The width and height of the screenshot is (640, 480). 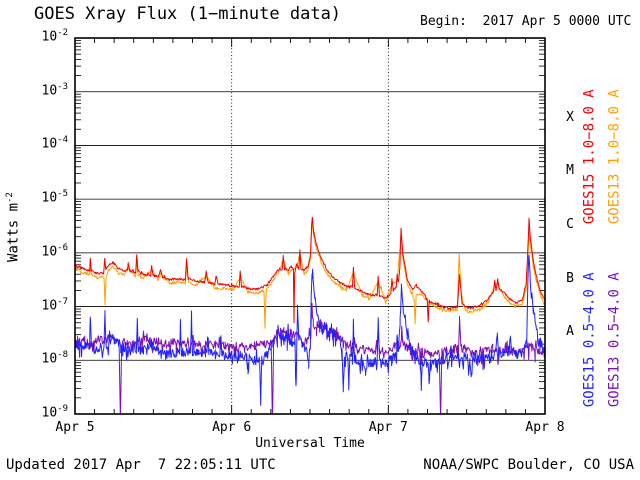 What do you see at coordinates (570, 171) in the screenshot?
I see `flare-class-m: M` at bounding box center [570, 171].